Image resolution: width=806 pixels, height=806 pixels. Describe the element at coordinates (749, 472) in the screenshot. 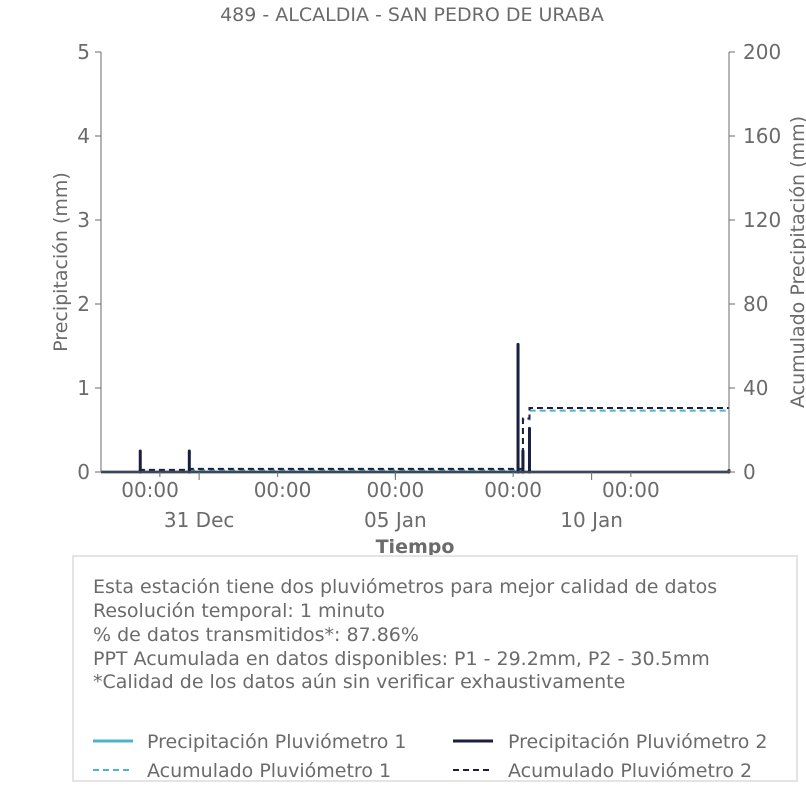

I see `y-tick-right-label: 0` at that location.